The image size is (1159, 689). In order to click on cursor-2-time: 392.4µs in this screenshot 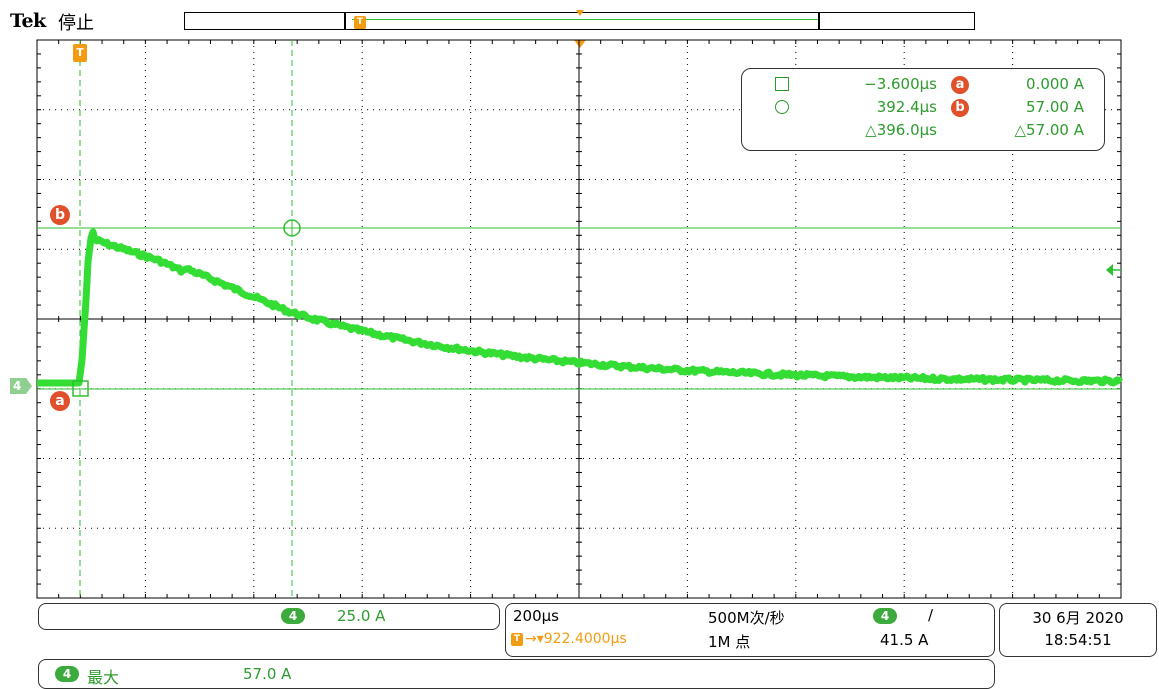, I will do `click(906, 107)`.